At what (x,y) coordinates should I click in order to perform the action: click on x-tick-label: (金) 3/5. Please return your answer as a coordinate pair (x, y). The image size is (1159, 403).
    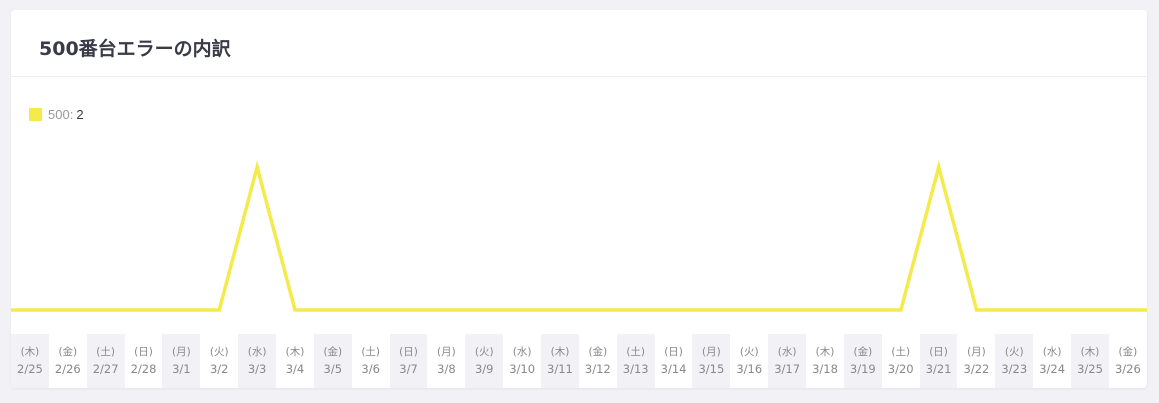
    Looking at the image, I should click on (332, 361).